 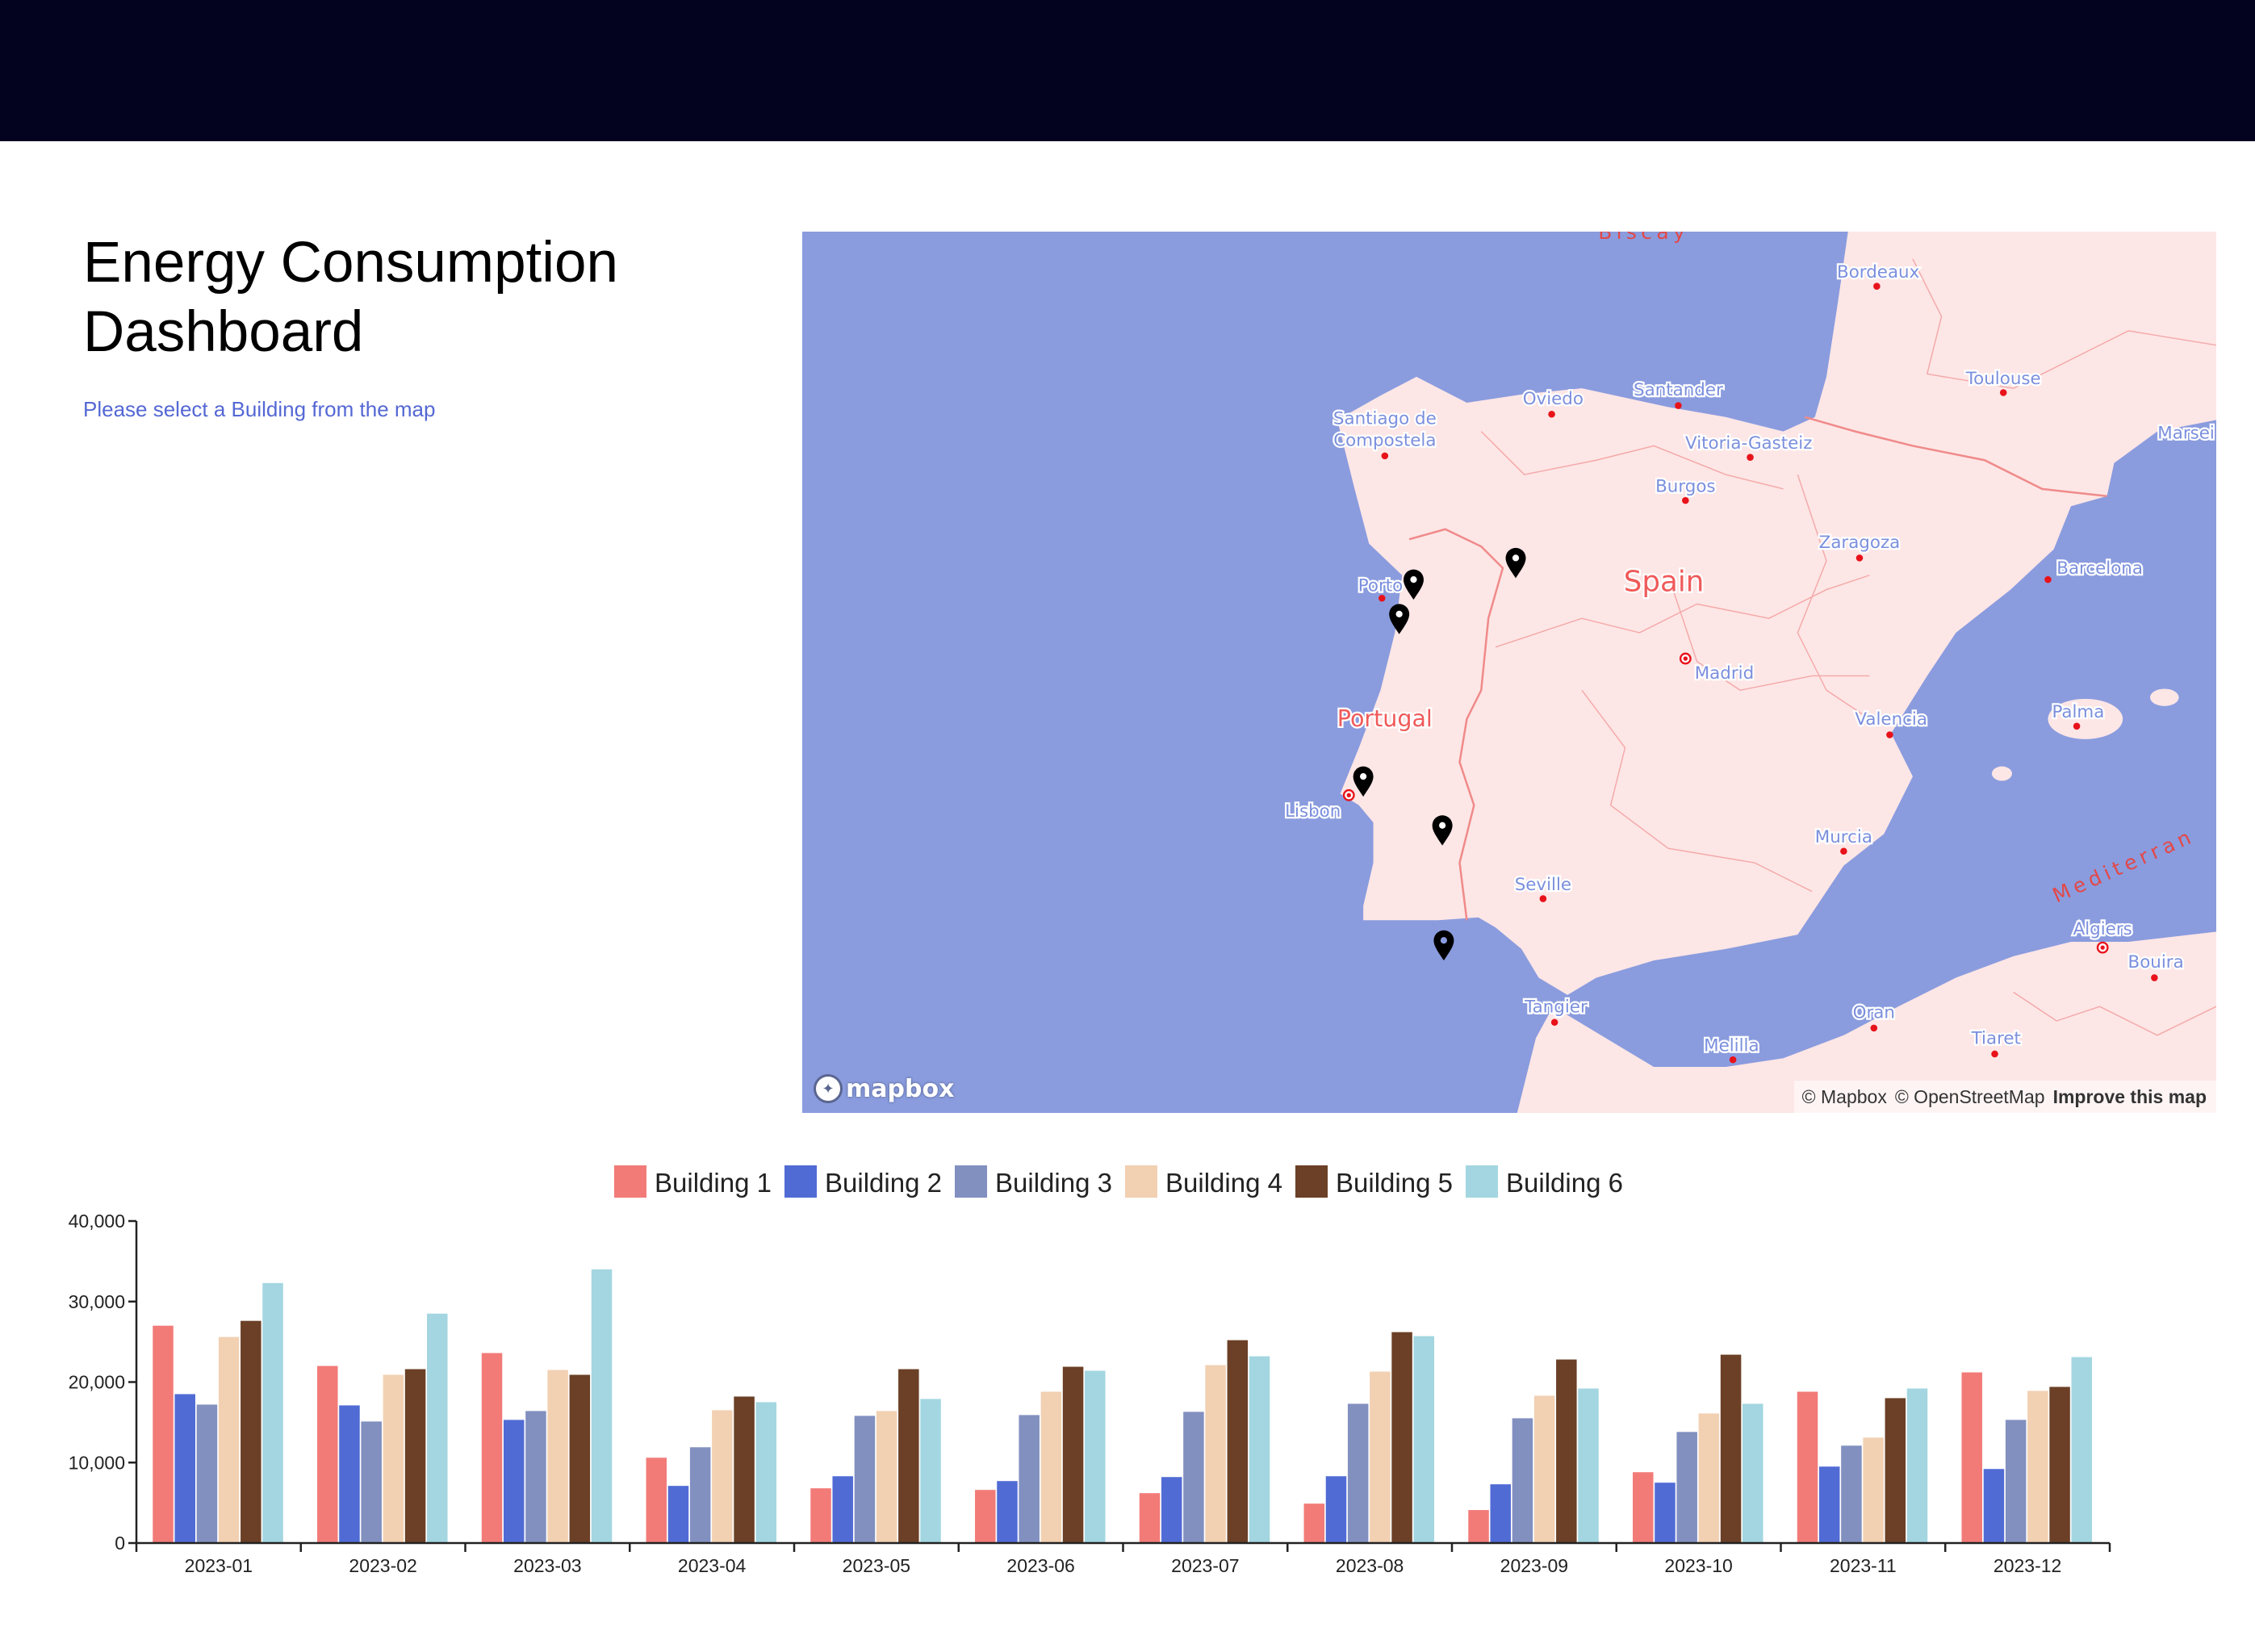 What do you see at coordinates (219, 1565) in the screenshot?
I see `x-tick-label: 2023-01` at bounding box center [219, 1565].